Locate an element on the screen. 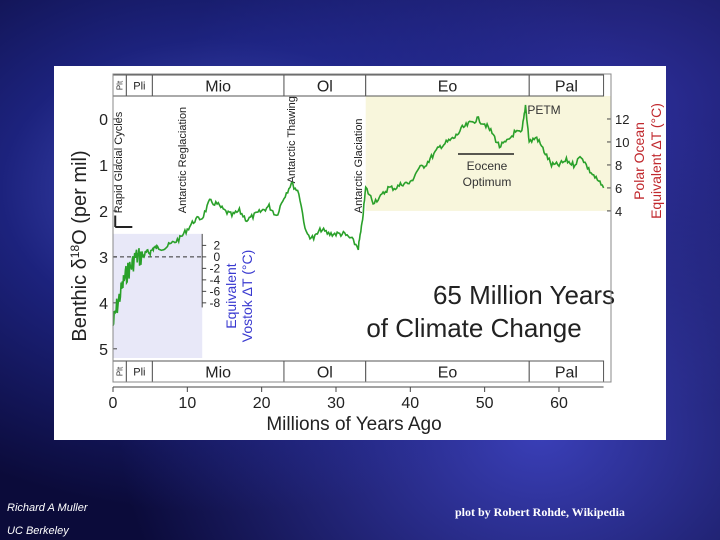  y-axis-label: Benthic δ18O (per mil) is located at coordinates (79, 245).